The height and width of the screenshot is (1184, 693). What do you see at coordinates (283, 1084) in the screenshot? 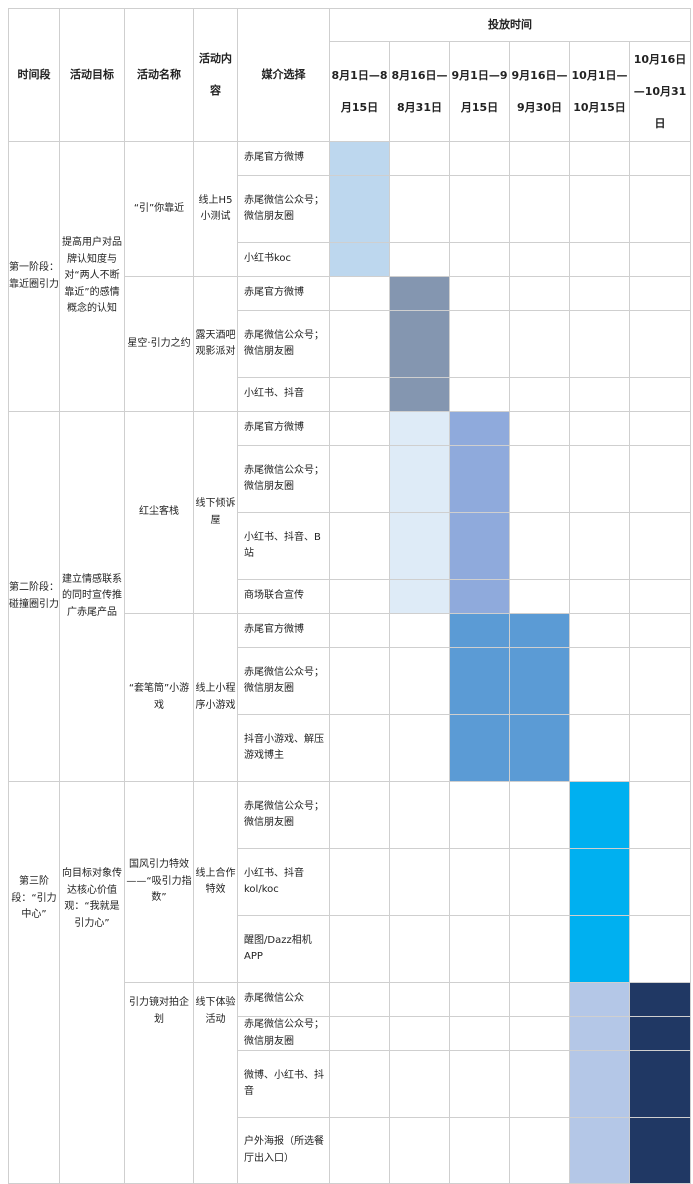
I see `activity-6-media-2: 微博、小红书、抖音` at bounding box center [283, 1084].